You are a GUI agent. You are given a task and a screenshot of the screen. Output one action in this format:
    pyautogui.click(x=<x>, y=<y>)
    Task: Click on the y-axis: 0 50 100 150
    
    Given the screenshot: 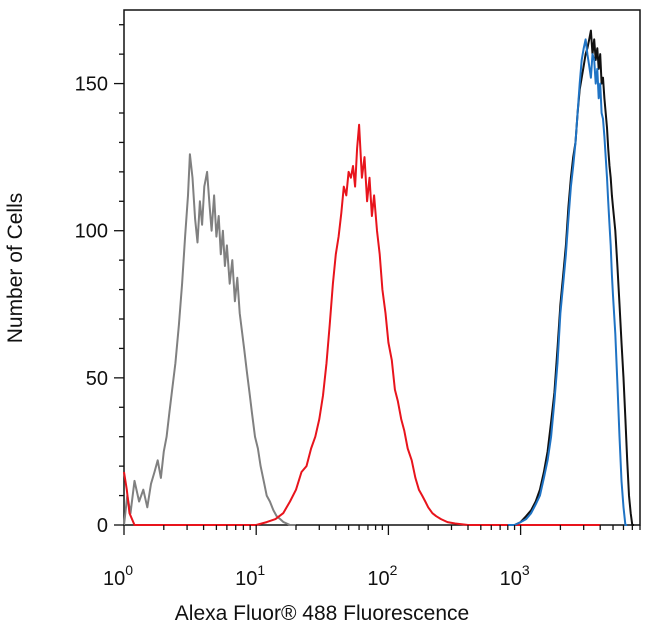 What is the action you would take?
    pyautogui.click(x=99, y=280)
    